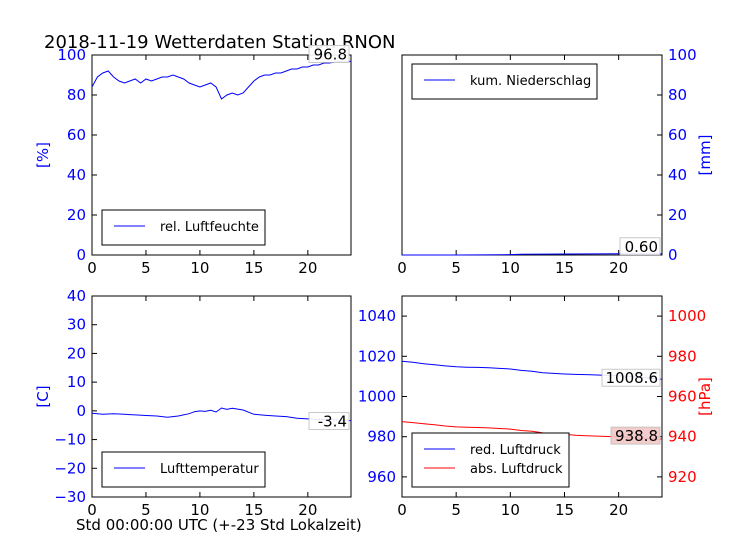 The height and width of the screenshot is (552, 736). Describe the element at coordinates (76, 175) in the screenshot. I see `panel-top-left-y-tick-label: 40` at that location.